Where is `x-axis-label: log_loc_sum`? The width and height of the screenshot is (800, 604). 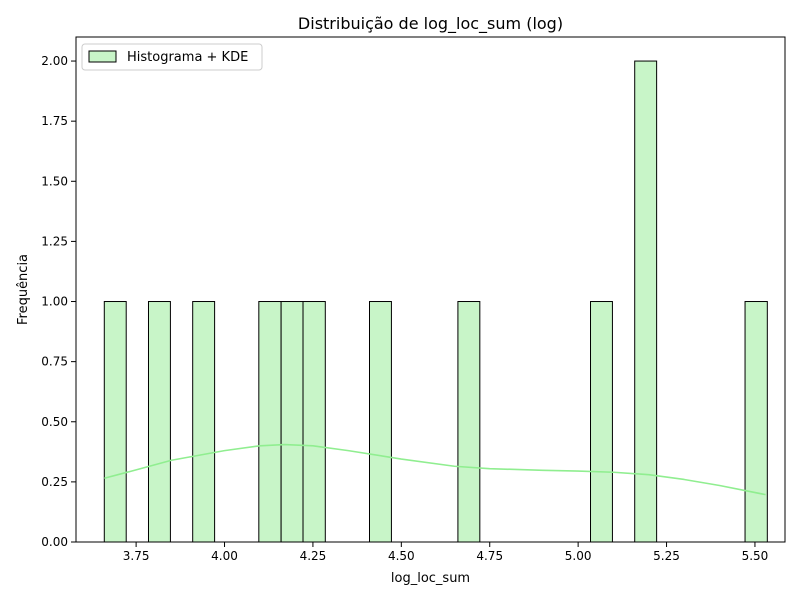
x-axis-label: log_loc_sum is located at coordinates (430, 578).